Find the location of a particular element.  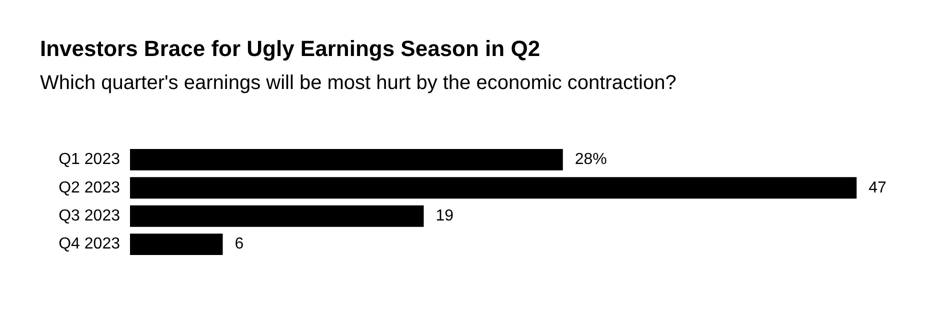

chart-subtitle: Which quarter's earnings will be most hurt by the economic contraction? is located at coordinates (358, 83).